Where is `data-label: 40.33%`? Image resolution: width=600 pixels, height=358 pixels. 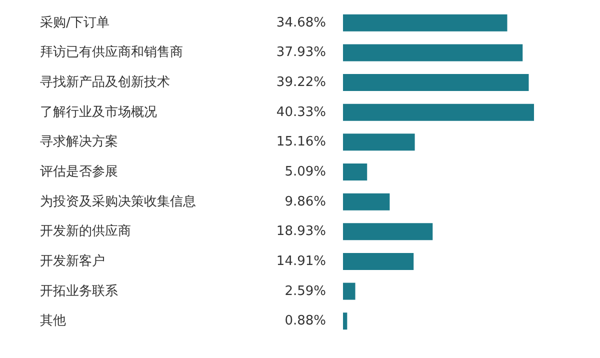
data-label: 40.33% is located at coordinates (301, 112).